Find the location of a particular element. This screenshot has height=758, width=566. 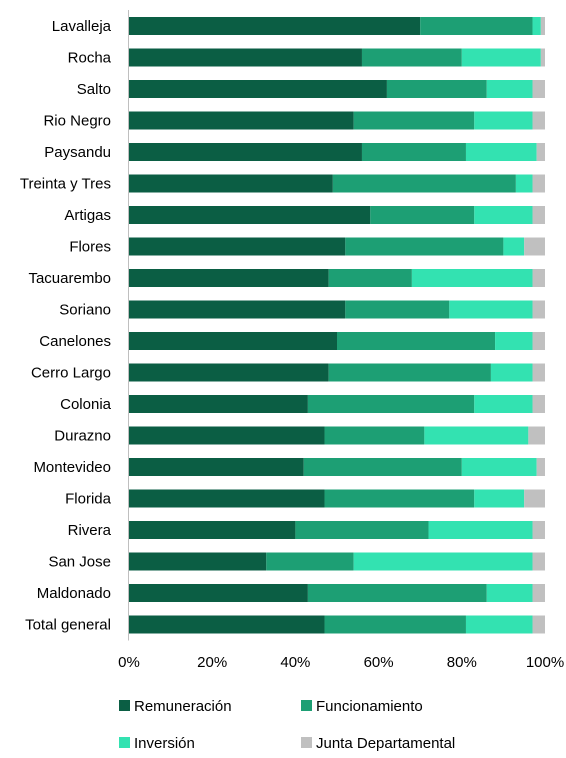

category-label: Rocha is located at coordinates (90, 58).